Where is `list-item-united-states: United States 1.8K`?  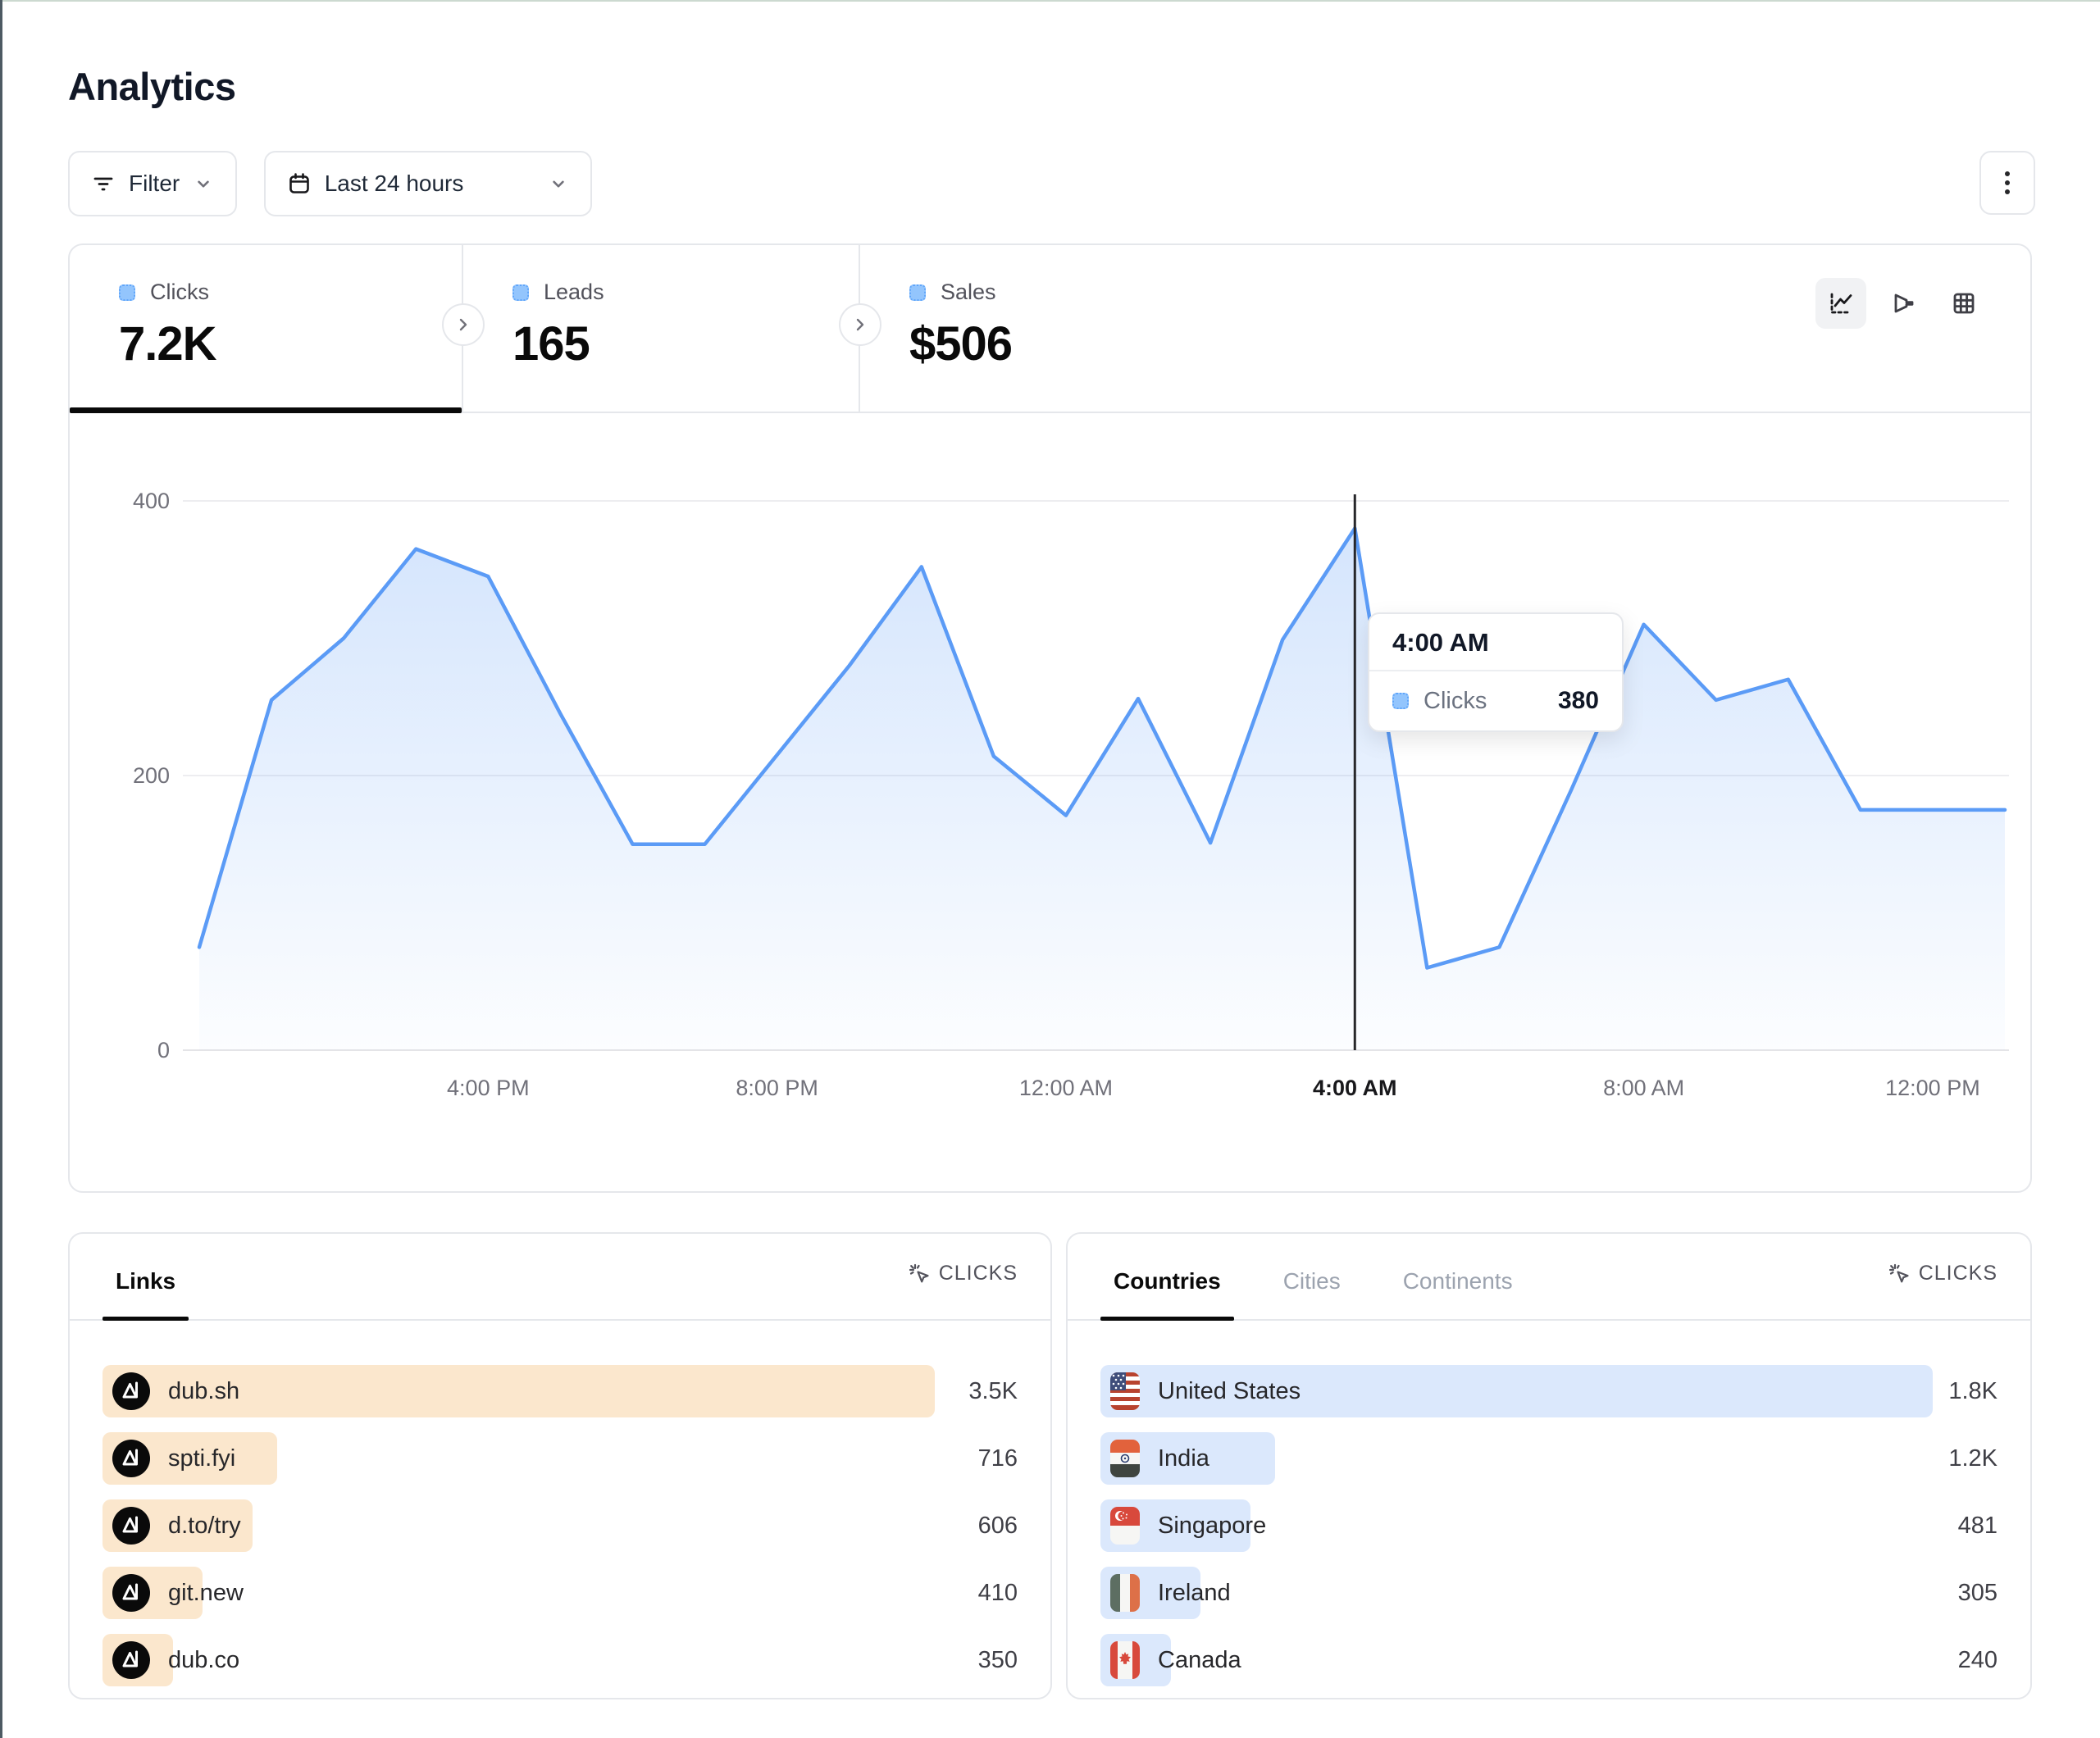 list-item-united-states: United States 1.8K is located at coordinates (1549, 1391).